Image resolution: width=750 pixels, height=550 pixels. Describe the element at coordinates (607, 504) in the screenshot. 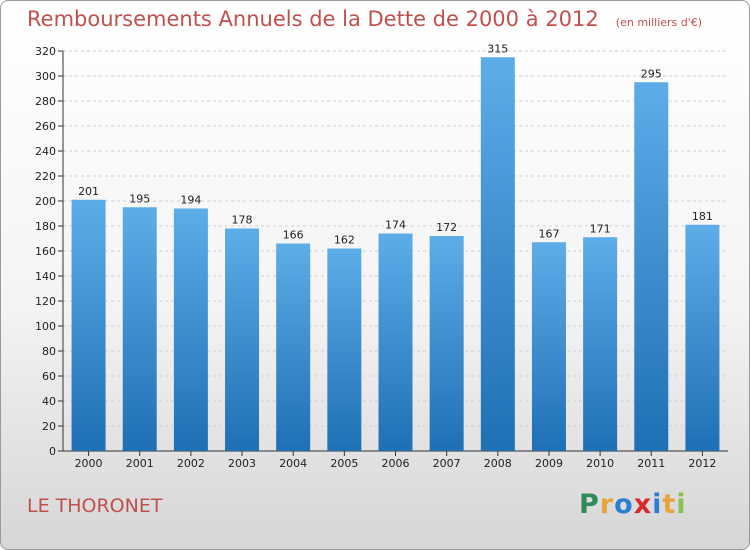

I see `logo-letter: r` at that location.